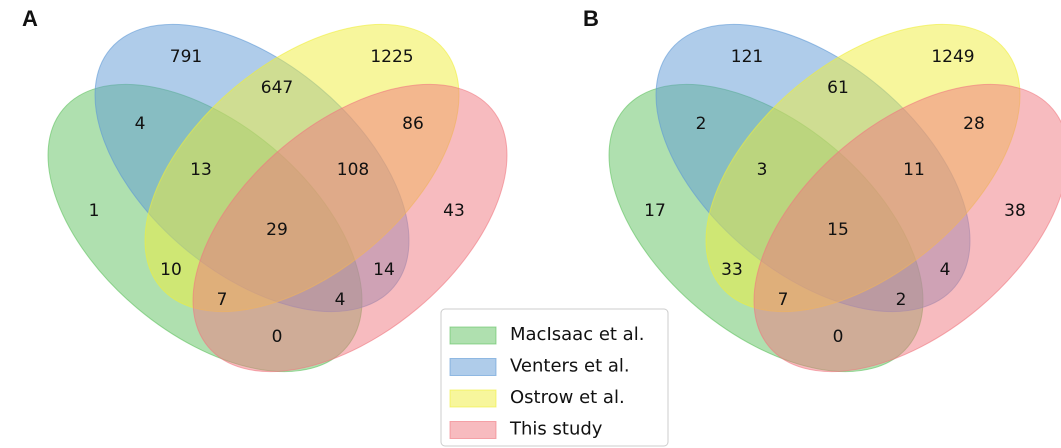  Describe the element at coordinates (762, 170) in the screenshot. I see `region-count: 3` at that location.